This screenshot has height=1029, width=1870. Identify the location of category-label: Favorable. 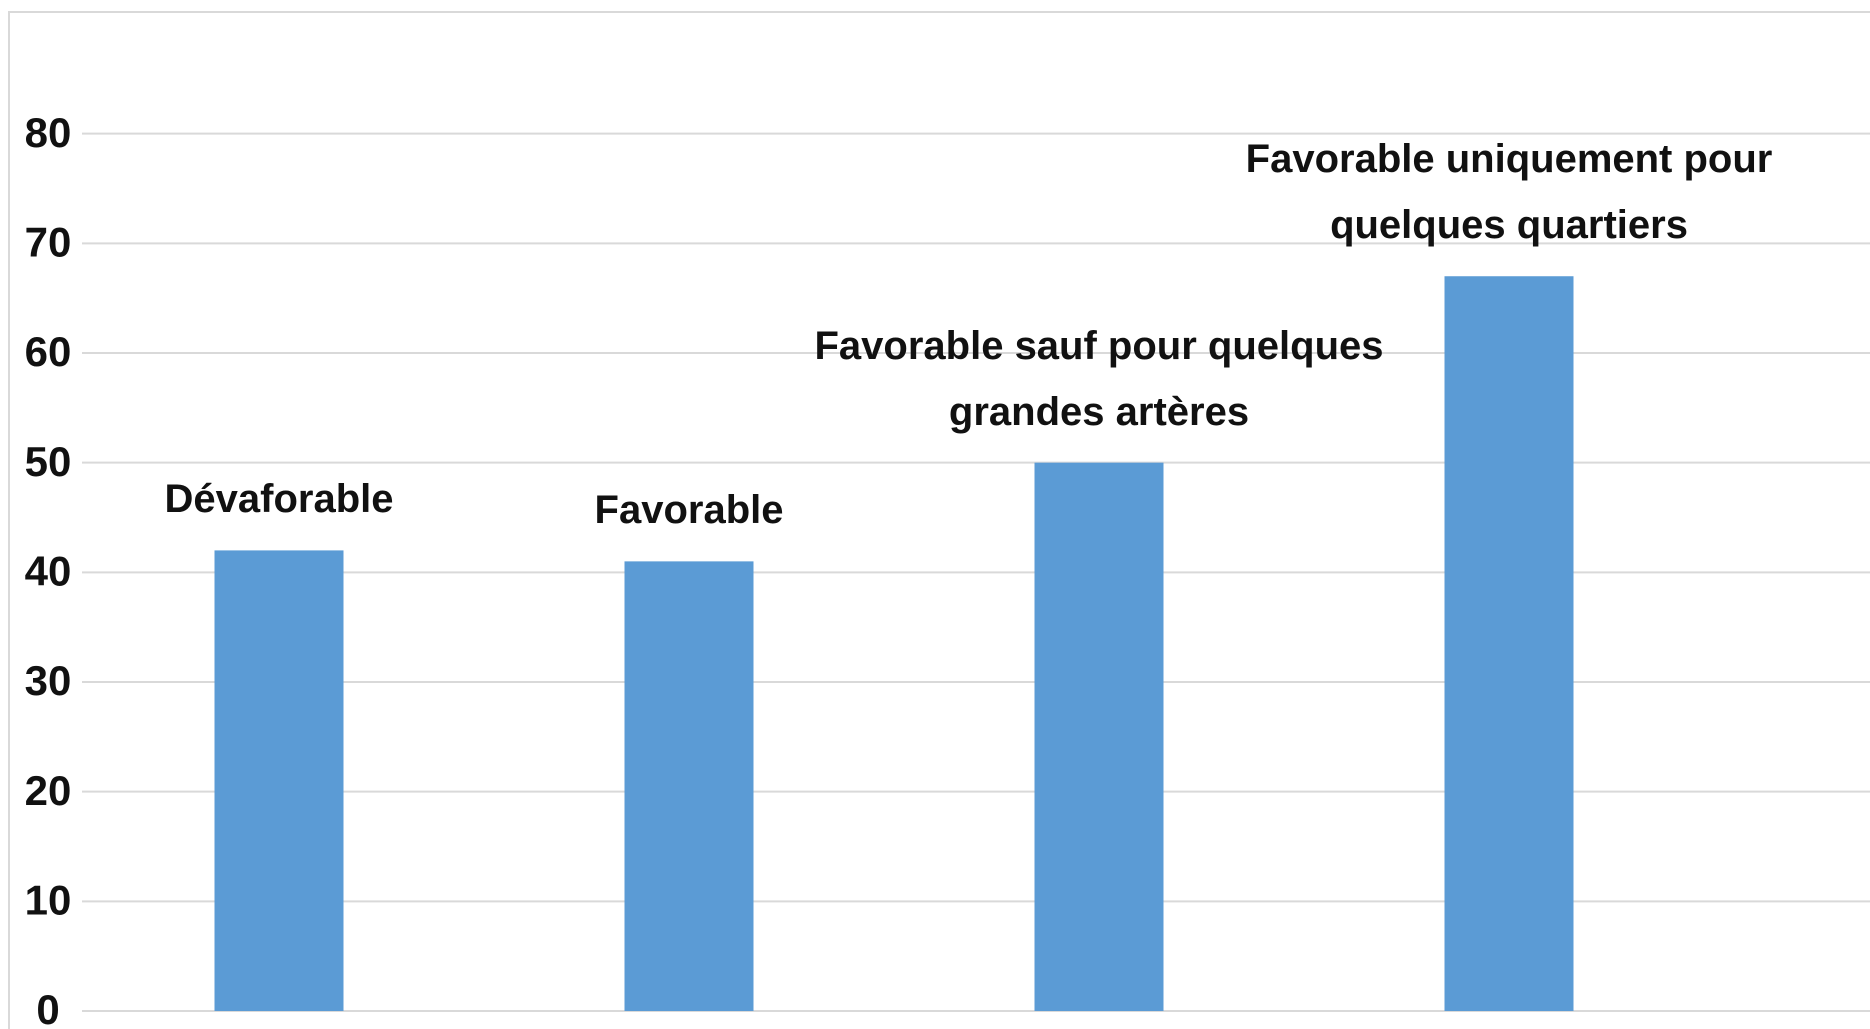
(689, 510).